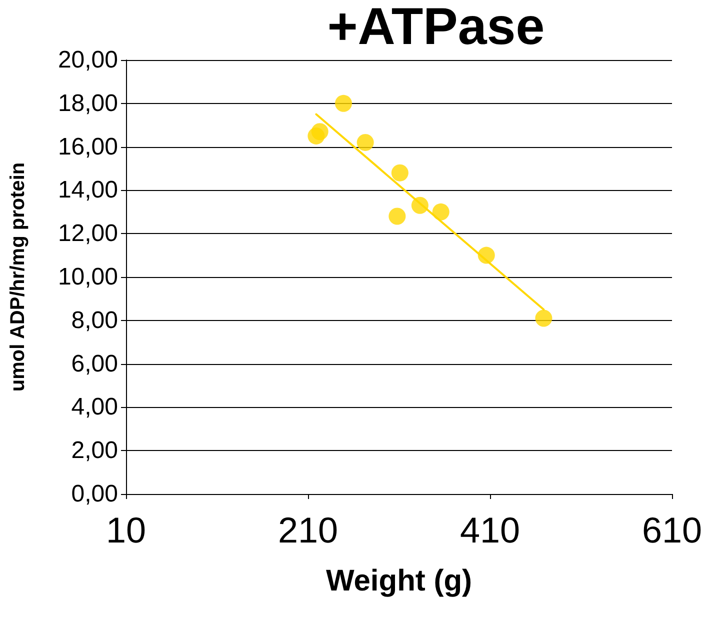  I want to click on y-tick-label: 16,00, so click(88, 146).